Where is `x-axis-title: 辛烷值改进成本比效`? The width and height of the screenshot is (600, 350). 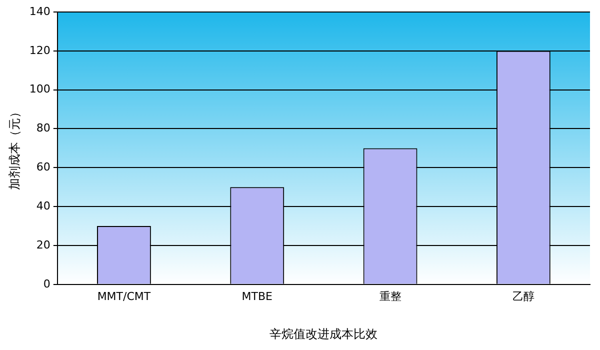
x-axis-title: 辛烷值改进成本比效 is located at coordinates (324, 333).